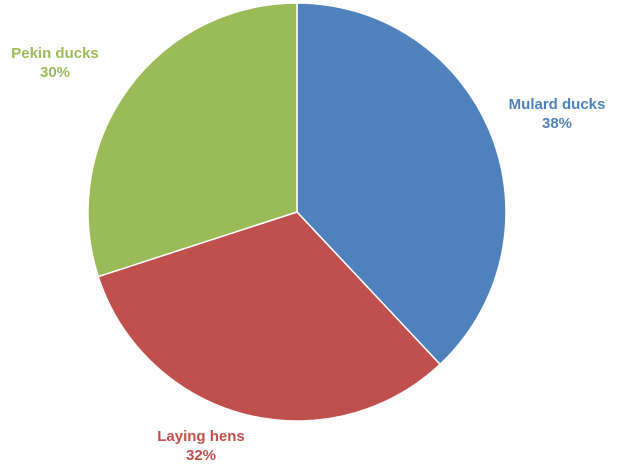  Describe the element at coordinates (55, 63) in the screenshot. I see `data-label-pekin-ducks: Pekin ducks 30%` at that location.